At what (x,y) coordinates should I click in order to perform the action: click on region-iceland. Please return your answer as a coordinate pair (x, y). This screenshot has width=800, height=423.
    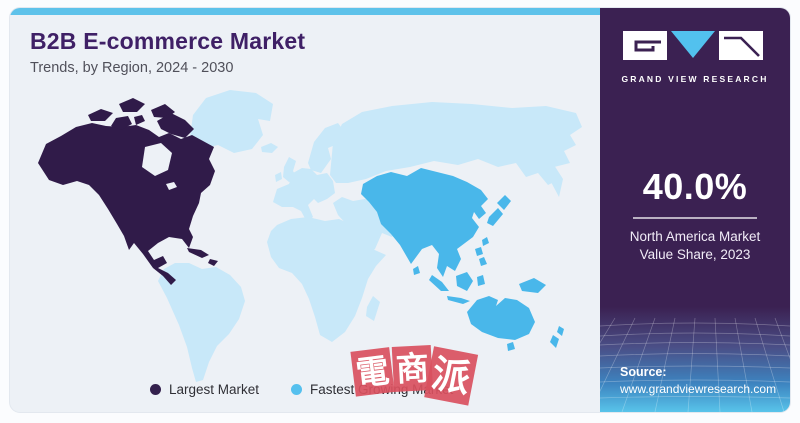
    Looking at the image, I should click on (269, 148).